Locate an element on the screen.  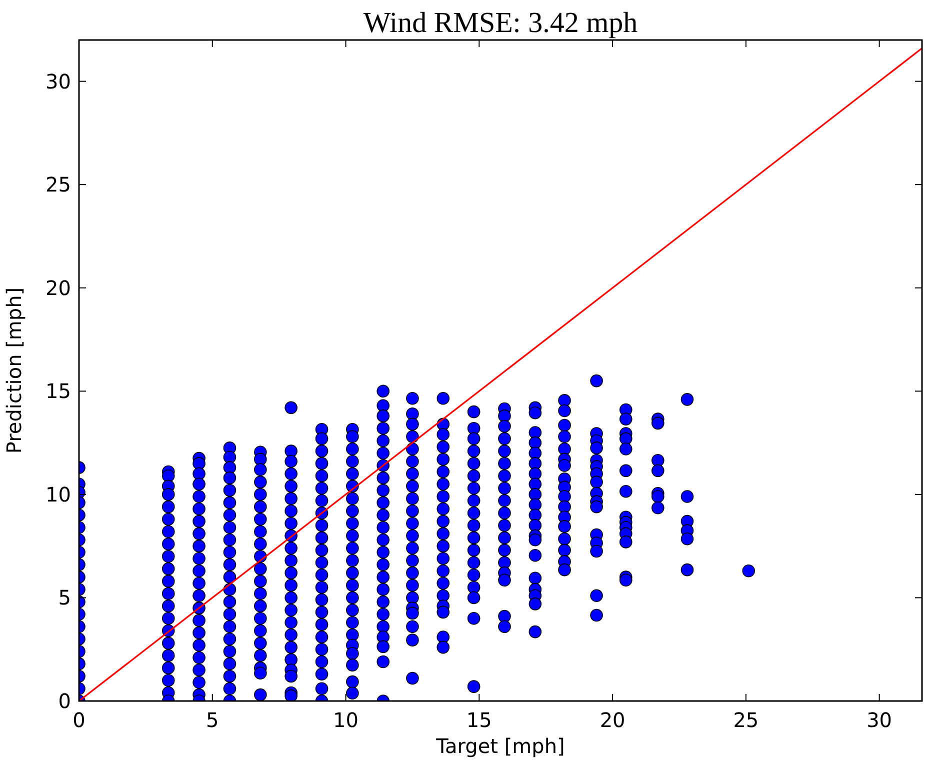
x-axis-title: Target [mph] is located at coordinates (500, 746).